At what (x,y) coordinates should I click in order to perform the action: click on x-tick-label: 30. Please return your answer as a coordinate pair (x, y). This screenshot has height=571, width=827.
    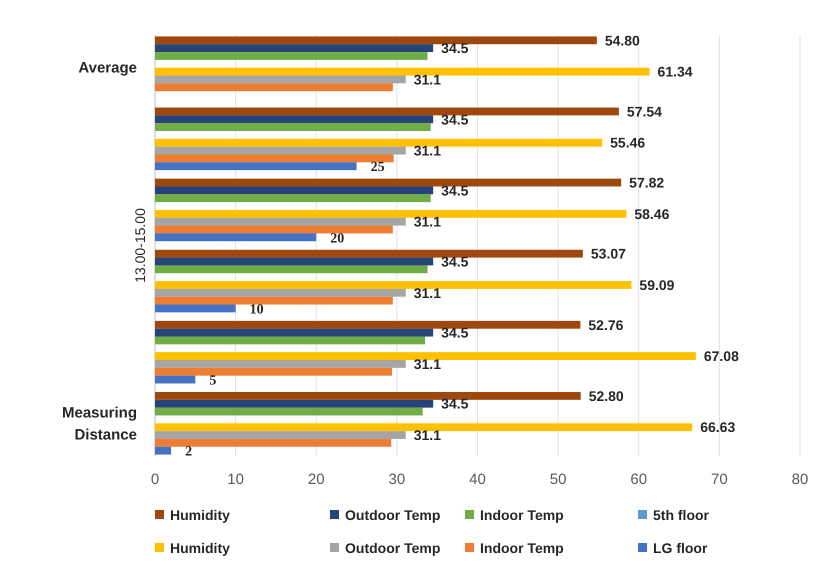
    Looking at the image, I should click on (397, 479).